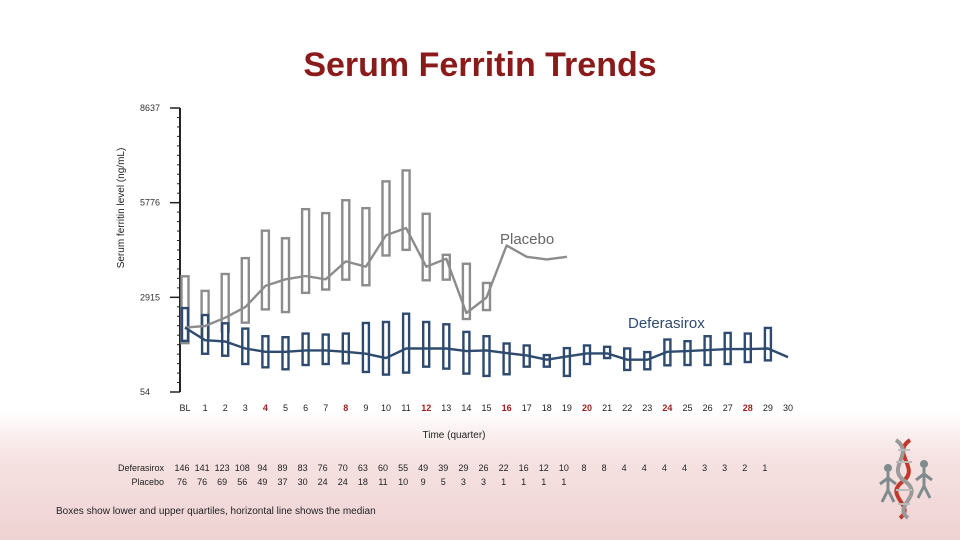  I want to click on x-tick-label: 28, so click(748, 408).